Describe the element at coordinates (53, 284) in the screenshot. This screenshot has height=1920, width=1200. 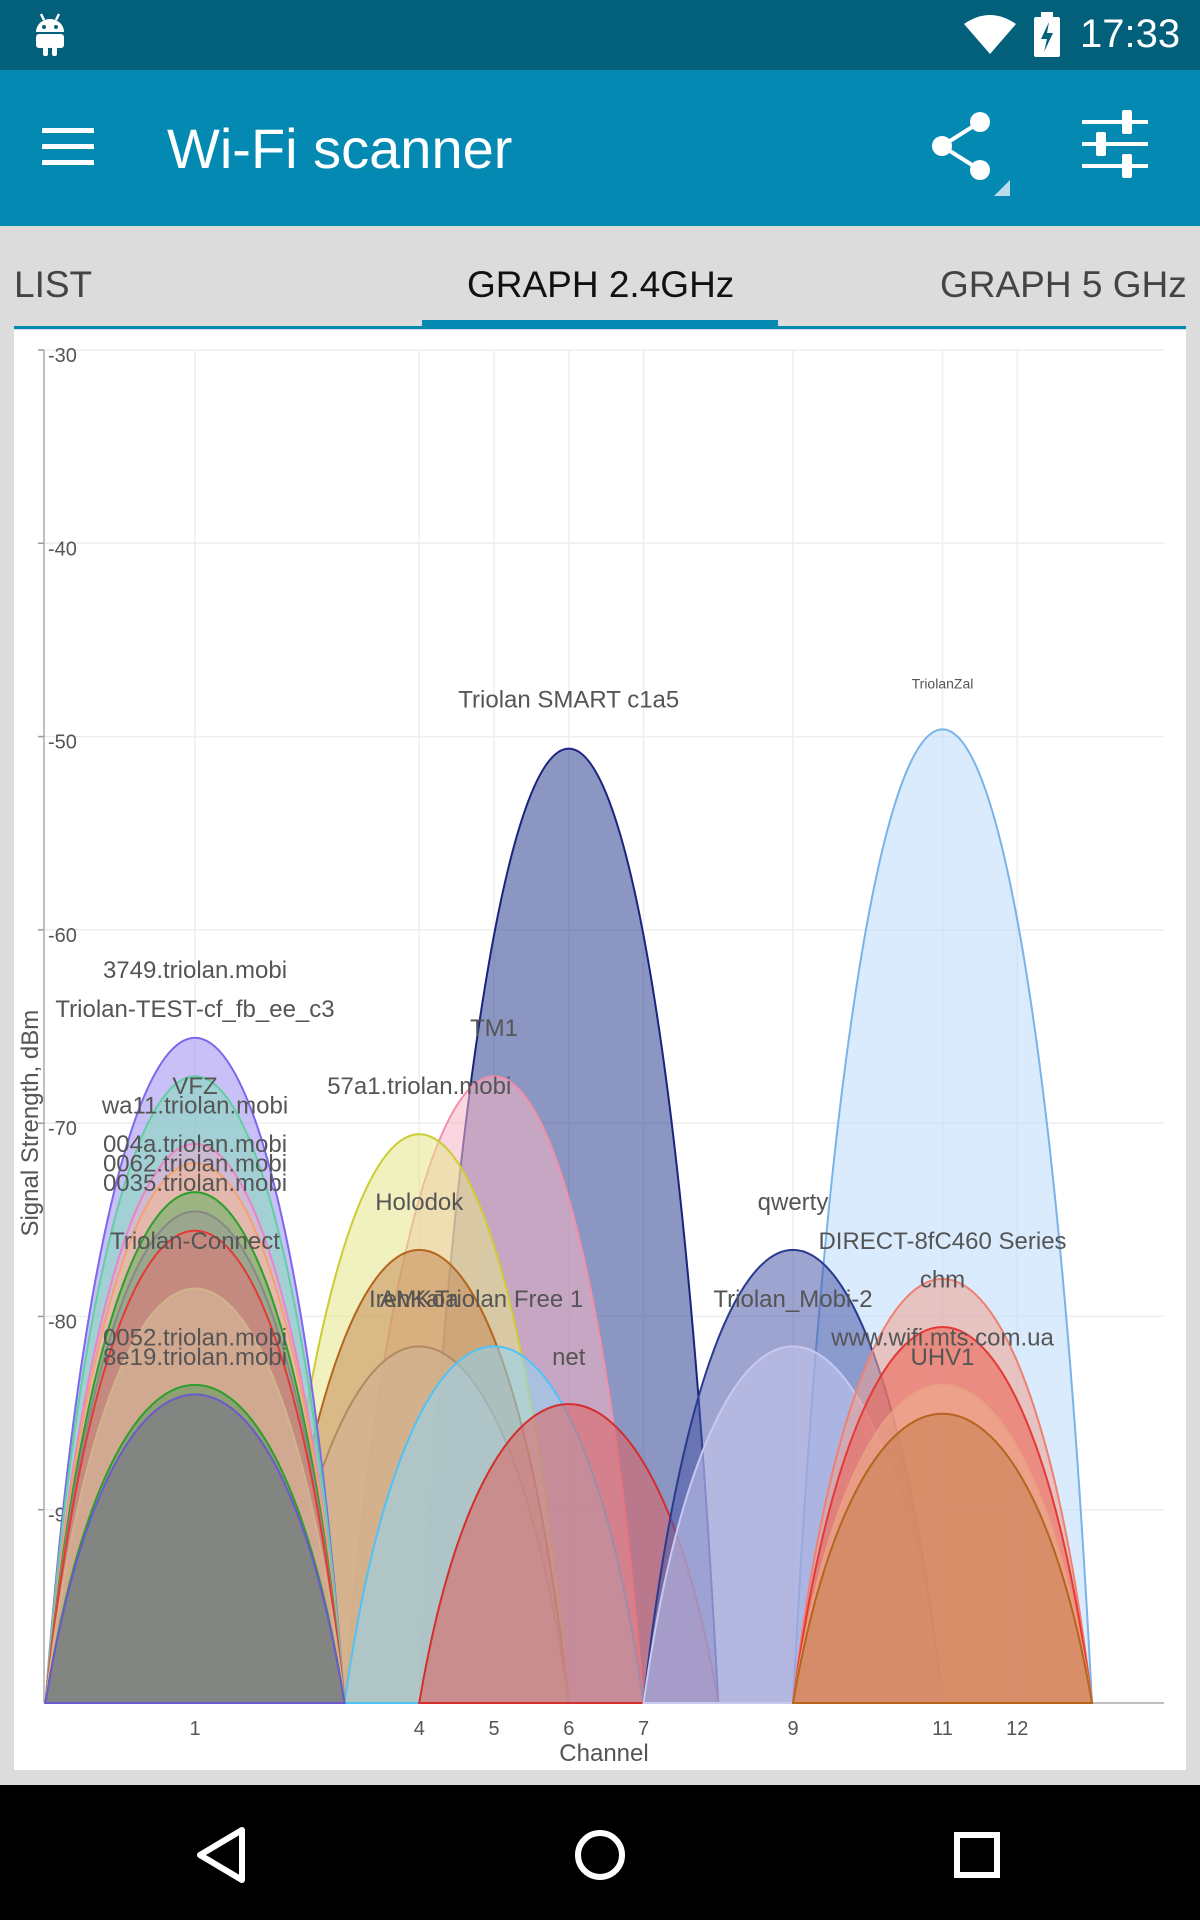
I see `tab-list: LIST` at that location.